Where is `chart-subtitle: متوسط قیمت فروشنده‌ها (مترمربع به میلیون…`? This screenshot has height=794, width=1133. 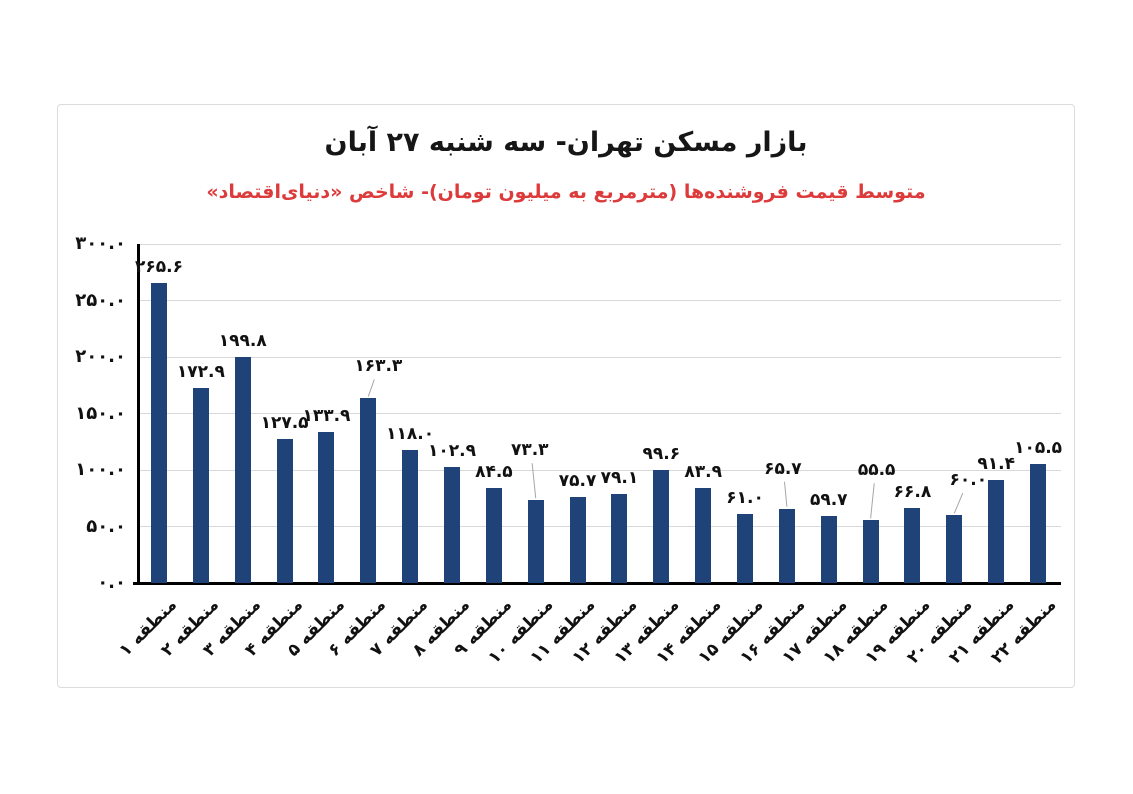
chart-subtitle: متوسط قیمت فروشنده‌ها (مترمربع به میلیون… is located at coordinates (566, 192).